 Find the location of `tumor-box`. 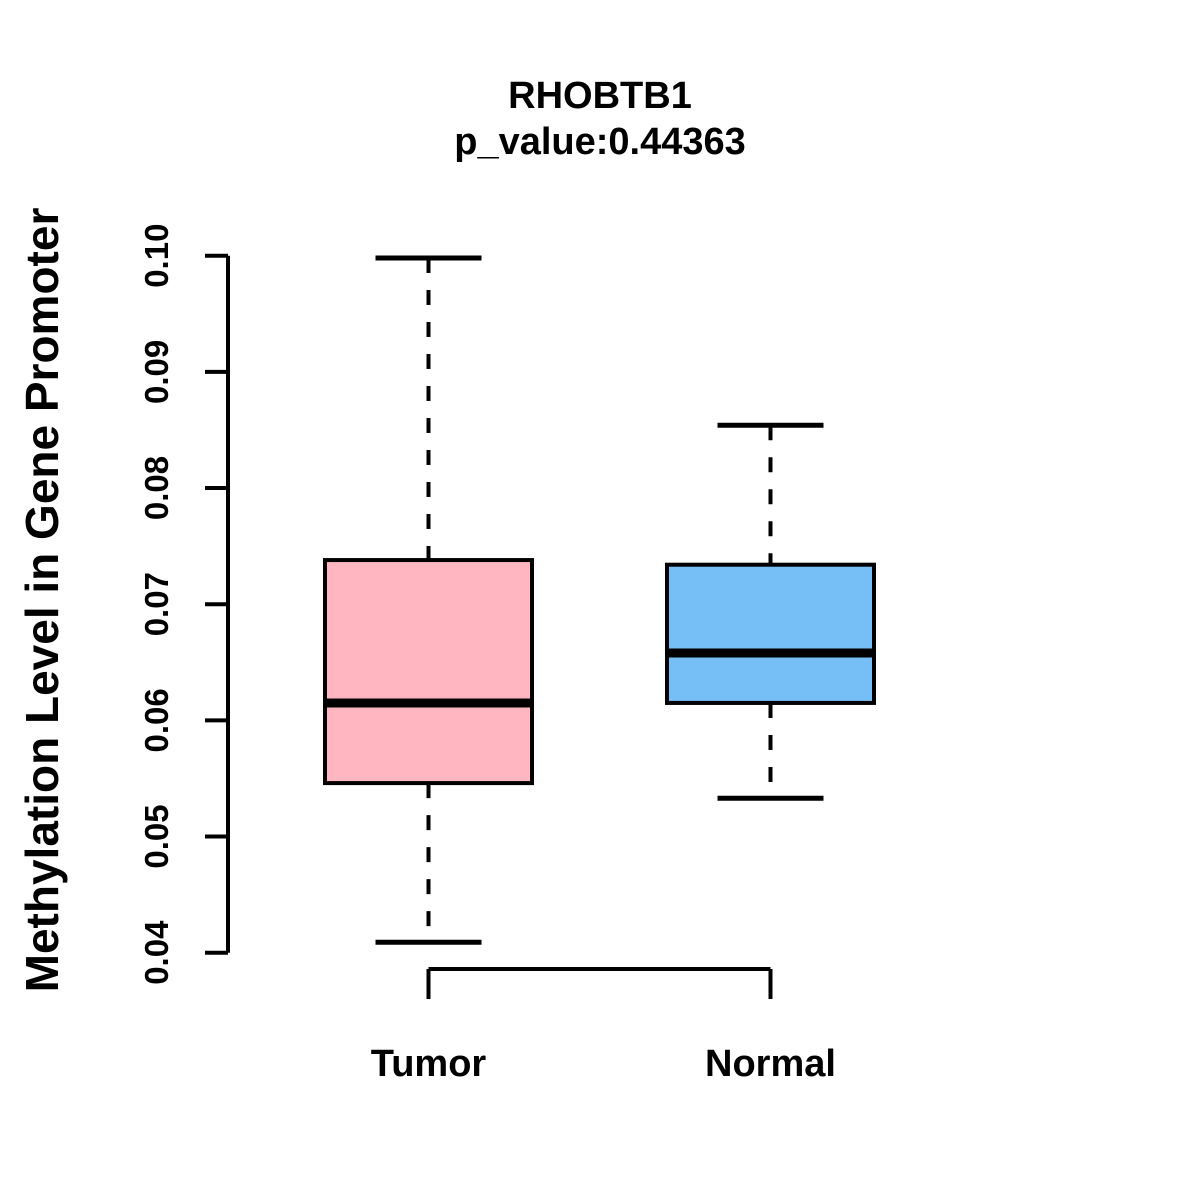

tumor-box is located at coordinates (428, 672).